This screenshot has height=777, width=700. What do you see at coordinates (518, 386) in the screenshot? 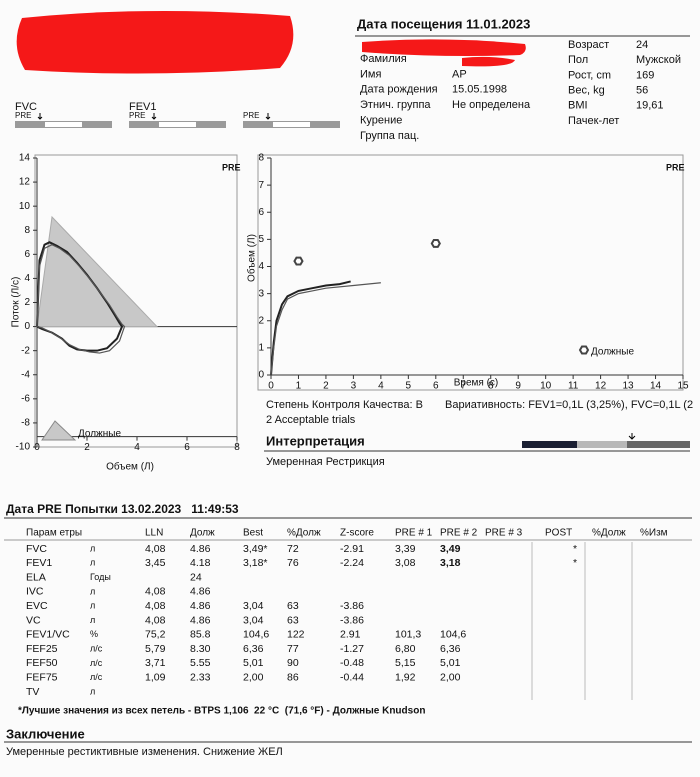
I see `x-tick-label: 9` at bounding box center [518, 386].